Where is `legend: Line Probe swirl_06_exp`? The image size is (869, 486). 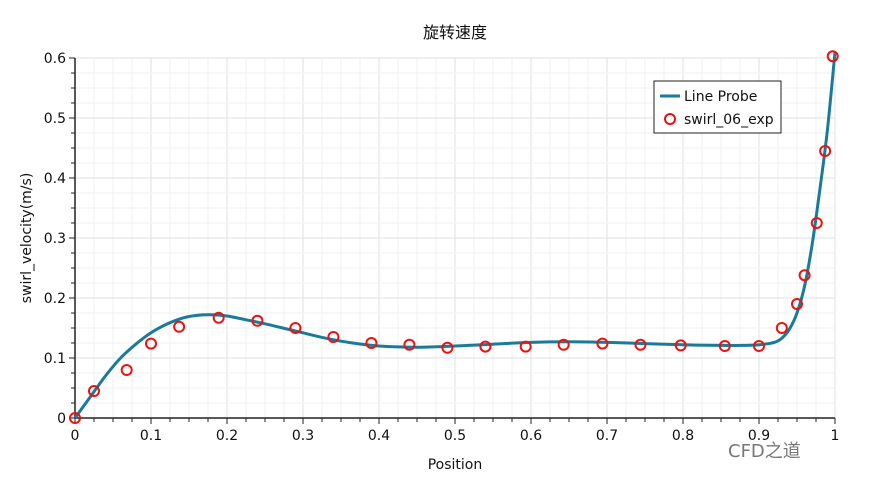
legend: Line Probe swirl_06_exp is located at coordinates (717, 107).